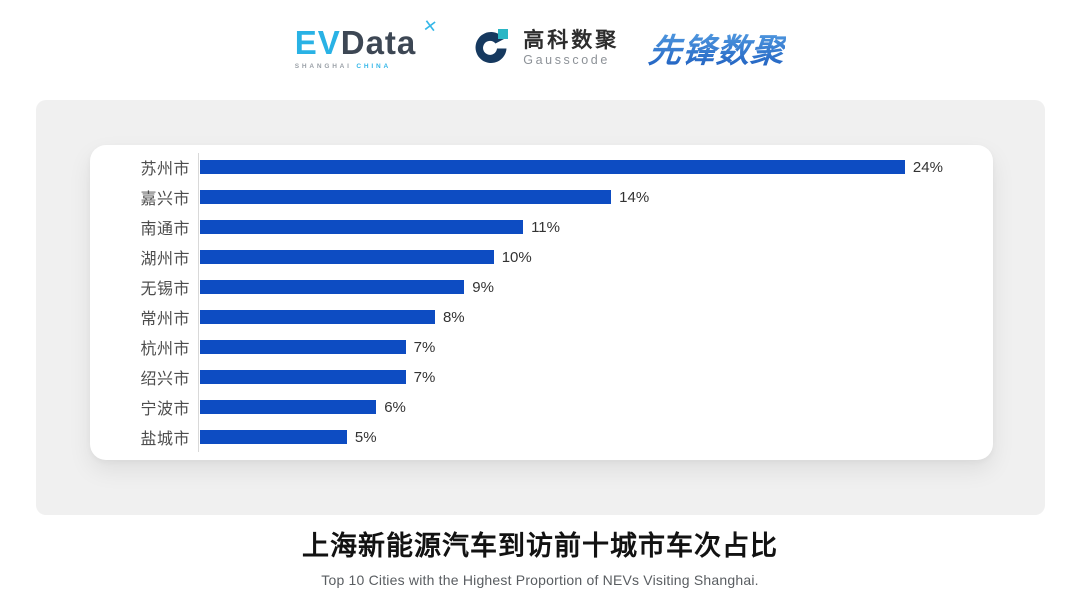  Describe the element at coordinates (596, 227) in the screenshot. I see `bar-track: 11%` at that location.